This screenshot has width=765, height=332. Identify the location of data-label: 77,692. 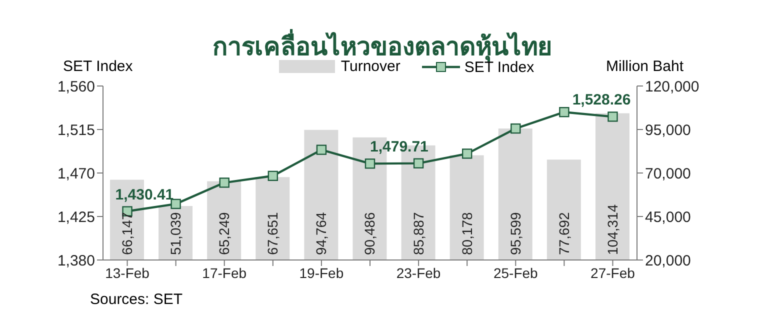
(564, 233).